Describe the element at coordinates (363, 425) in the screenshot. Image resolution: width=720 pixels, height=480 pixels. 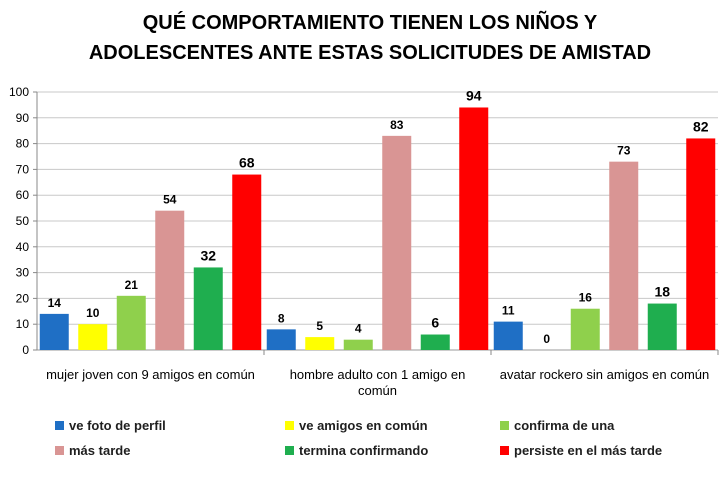
I see `legend-label: ve amigos en común` at that location.